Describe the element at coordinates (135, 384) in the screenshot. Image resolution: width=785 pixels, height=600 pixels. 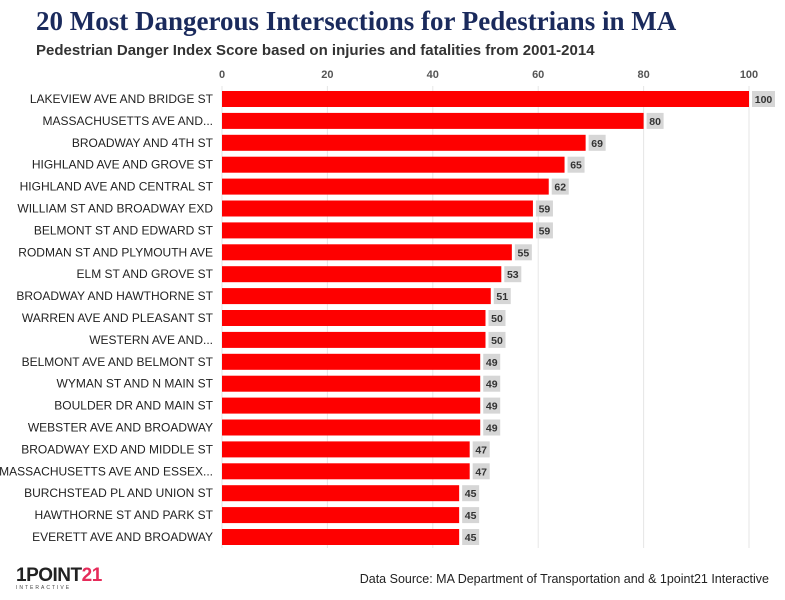
I see `category-label: WYMAN ST AND N MAIN ST` at that location.